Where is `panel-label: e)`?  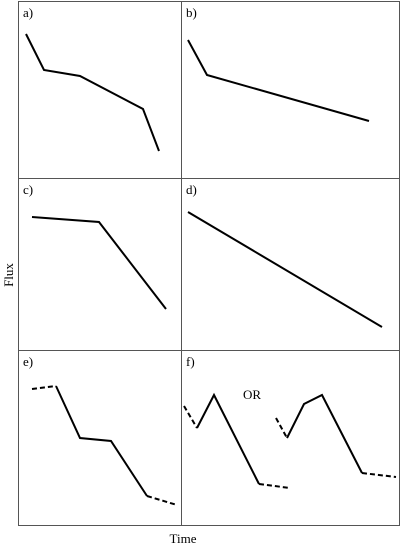 panel-label: e) is located at coordinates (28, 361).